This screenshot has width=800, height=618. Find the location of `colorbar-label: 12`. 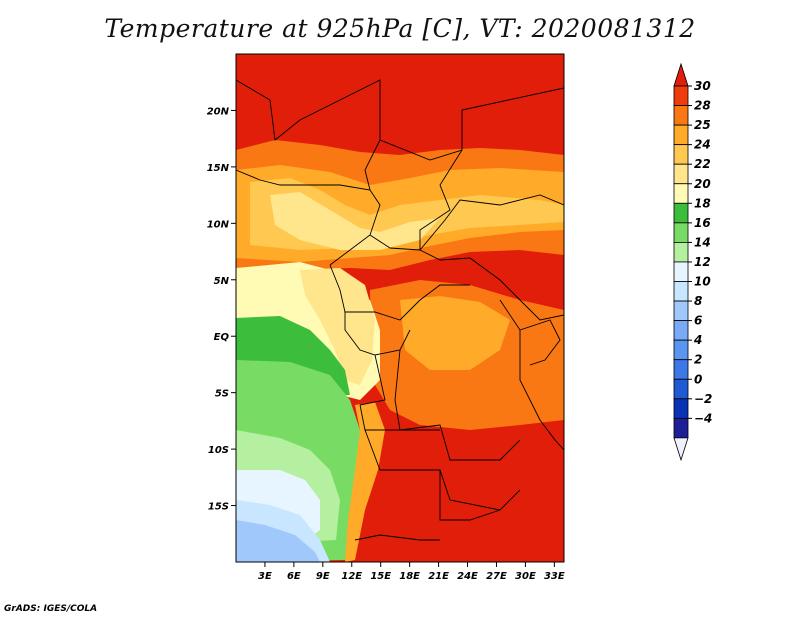

colorbar-label: 12 is located at coordinates (702, 262).